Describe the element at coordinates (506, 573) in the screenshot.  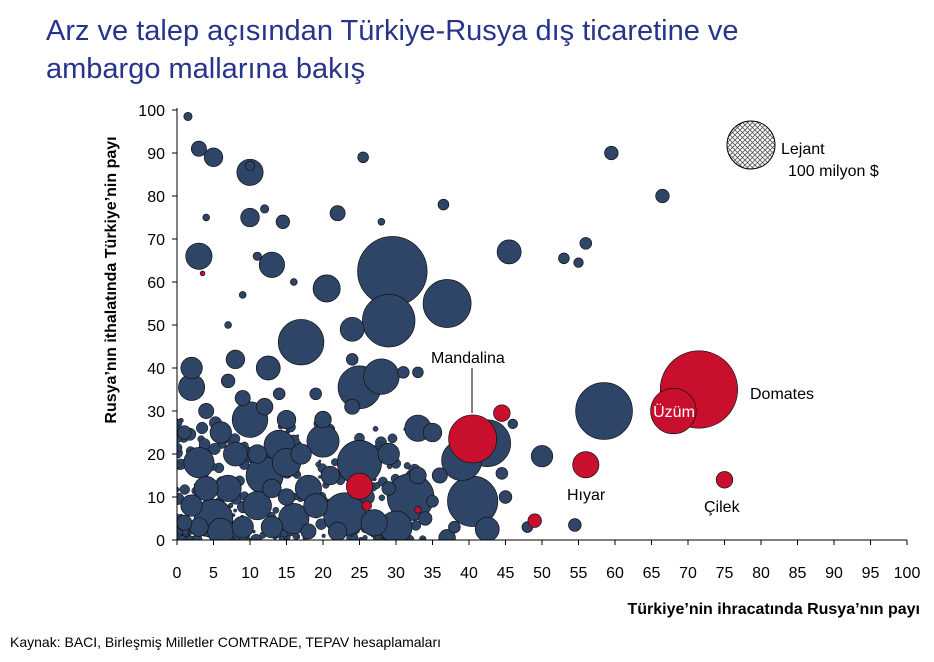
I see `x-tick-label: 45` at that location.